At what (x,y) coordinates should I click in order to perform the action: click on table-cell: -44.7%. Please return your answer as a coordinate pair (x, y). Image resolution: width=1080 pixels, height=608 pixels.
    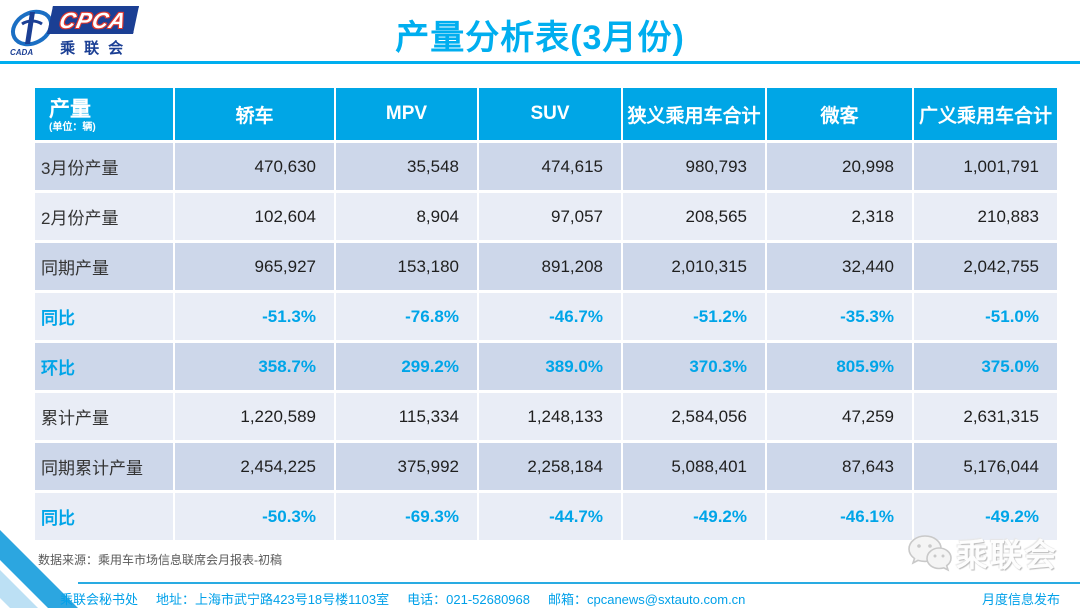
    Looking at the image, I should click on (550, 516).